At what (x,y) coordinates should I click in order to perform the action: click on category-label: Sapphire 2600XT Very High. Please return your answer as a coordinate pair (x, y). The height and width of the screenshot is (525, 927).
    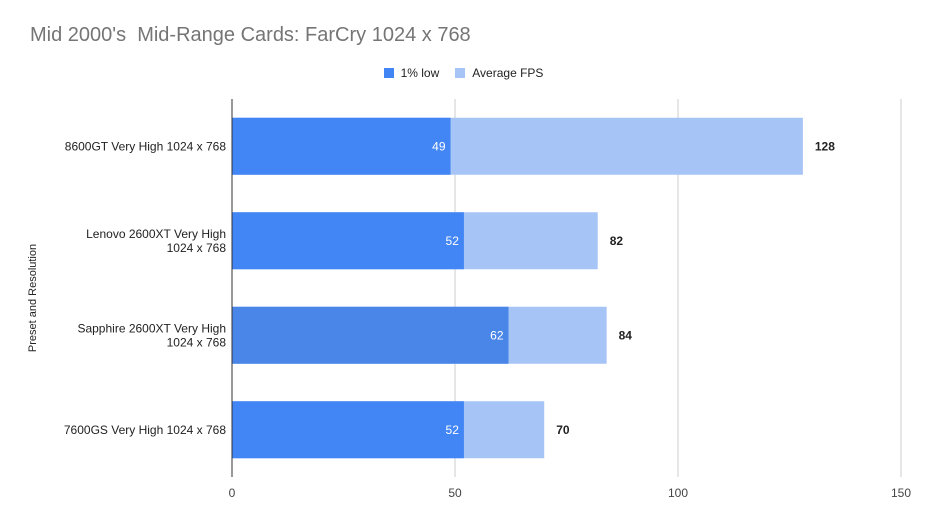
    Looking at the image, I should click on (151, 328).